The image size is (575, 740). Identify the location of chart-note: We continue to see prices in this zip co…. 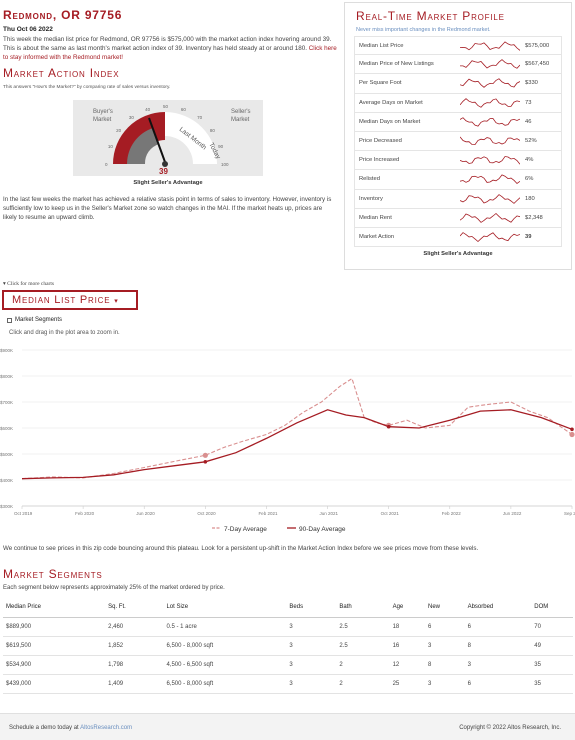
(241, 548).